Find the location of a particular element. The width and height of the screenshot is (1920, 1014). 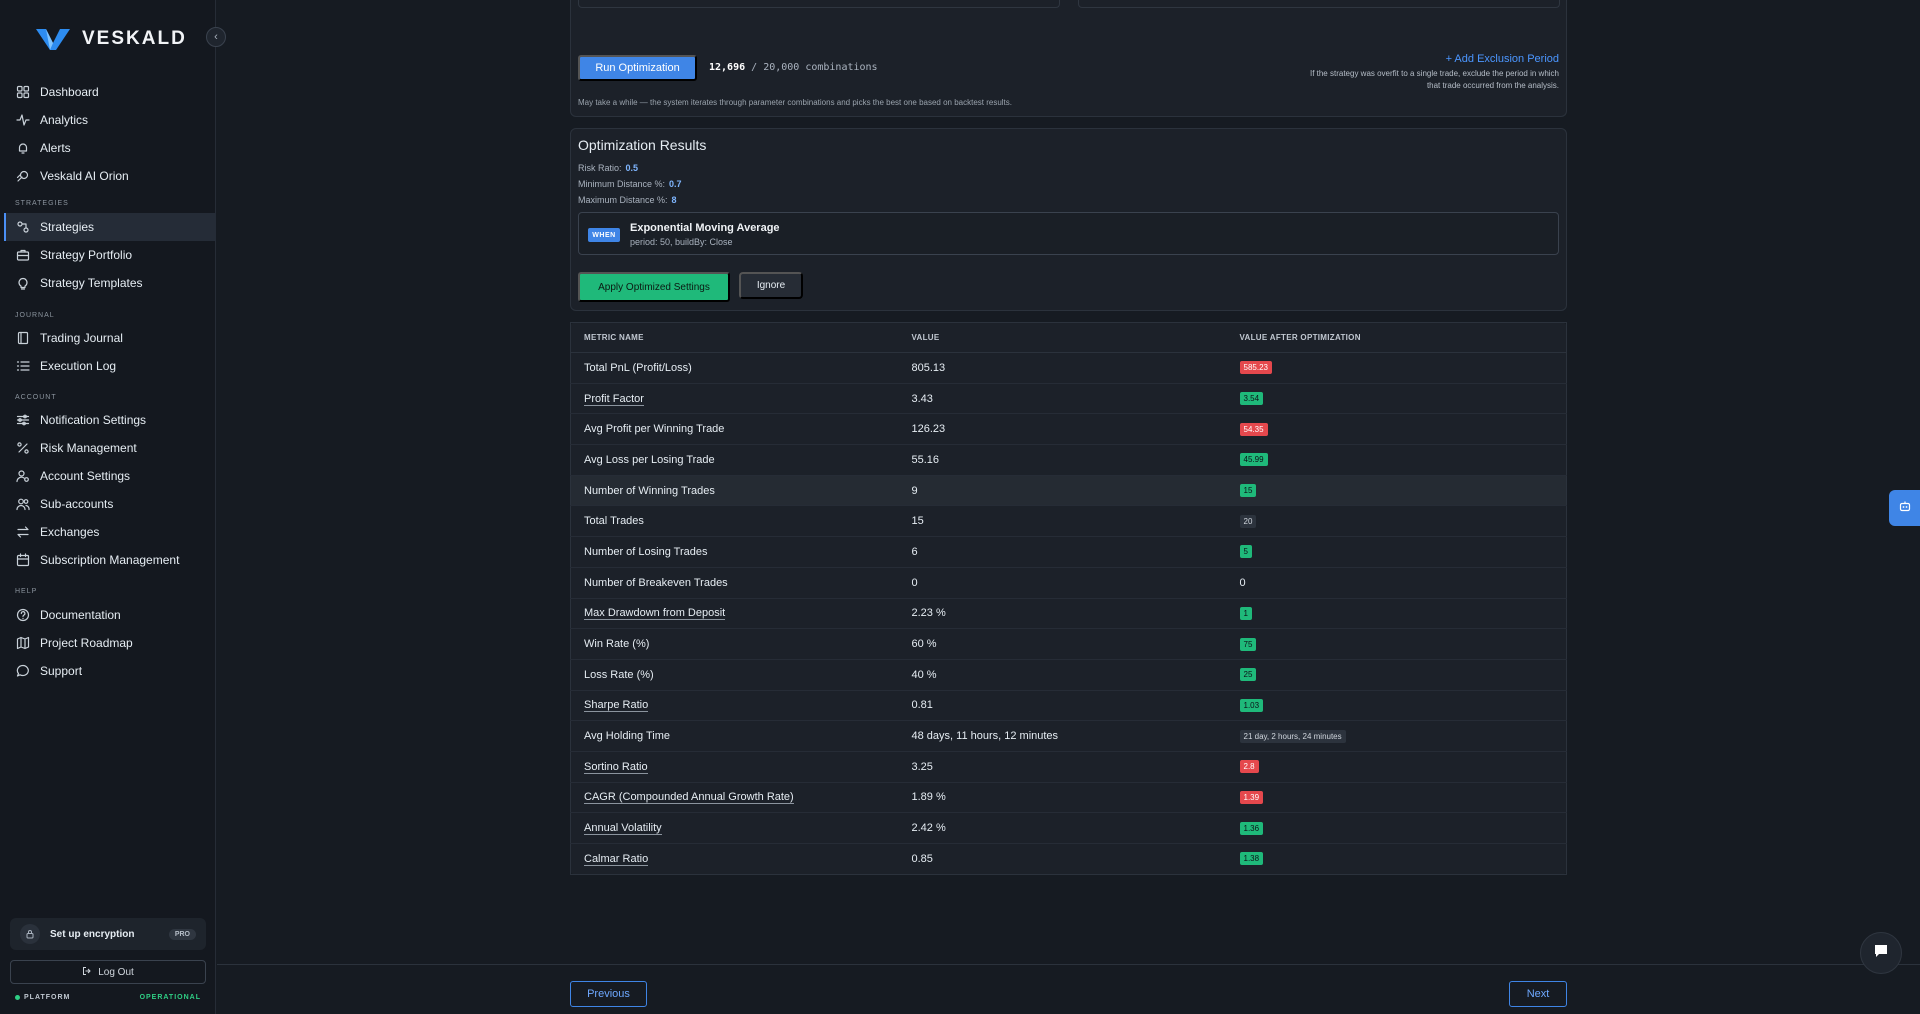

footer-divider is located at coordinates (1068, 964).